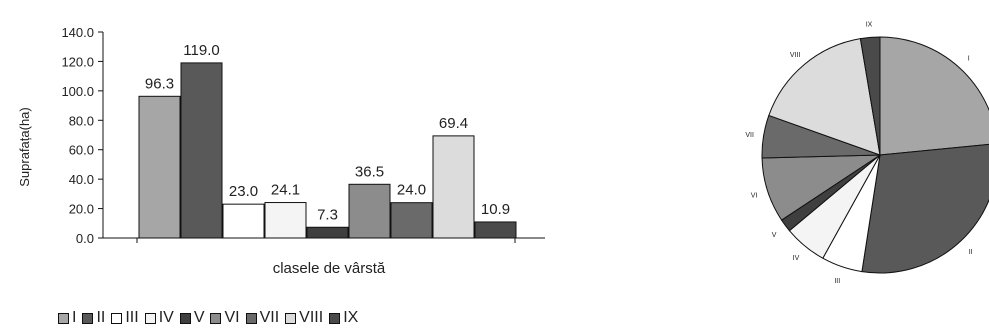 The image size is (989, 333). Describe the element at coordinates (969, 58) in the screenshot. I see `pie-label-I: I` at that location.